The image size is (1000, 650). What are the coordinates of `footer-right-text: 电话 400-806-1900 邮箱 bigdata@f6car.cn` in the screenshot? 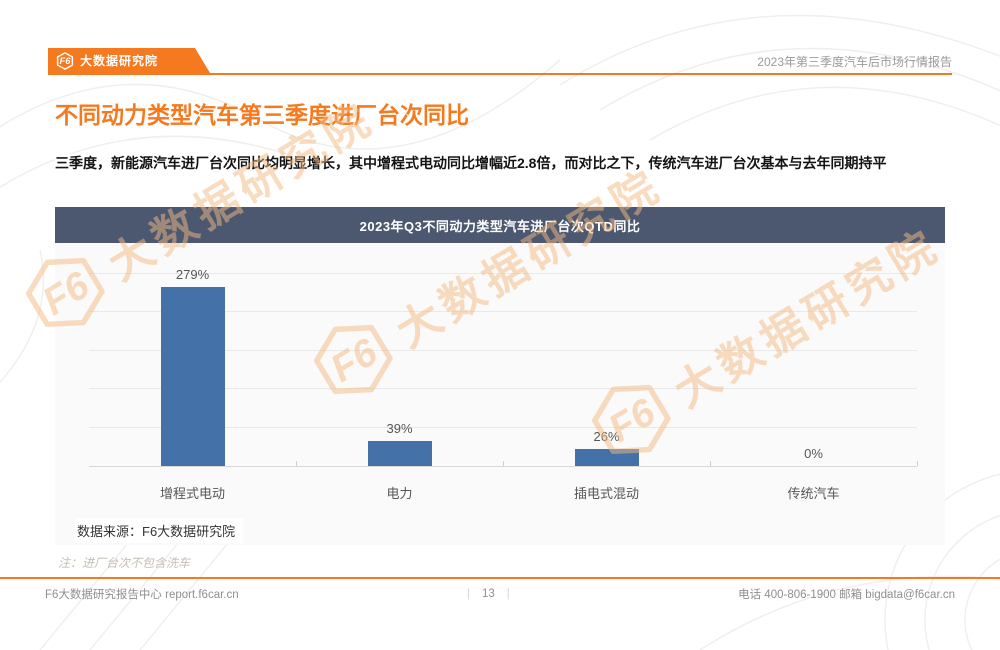 It's located at (846, 595).